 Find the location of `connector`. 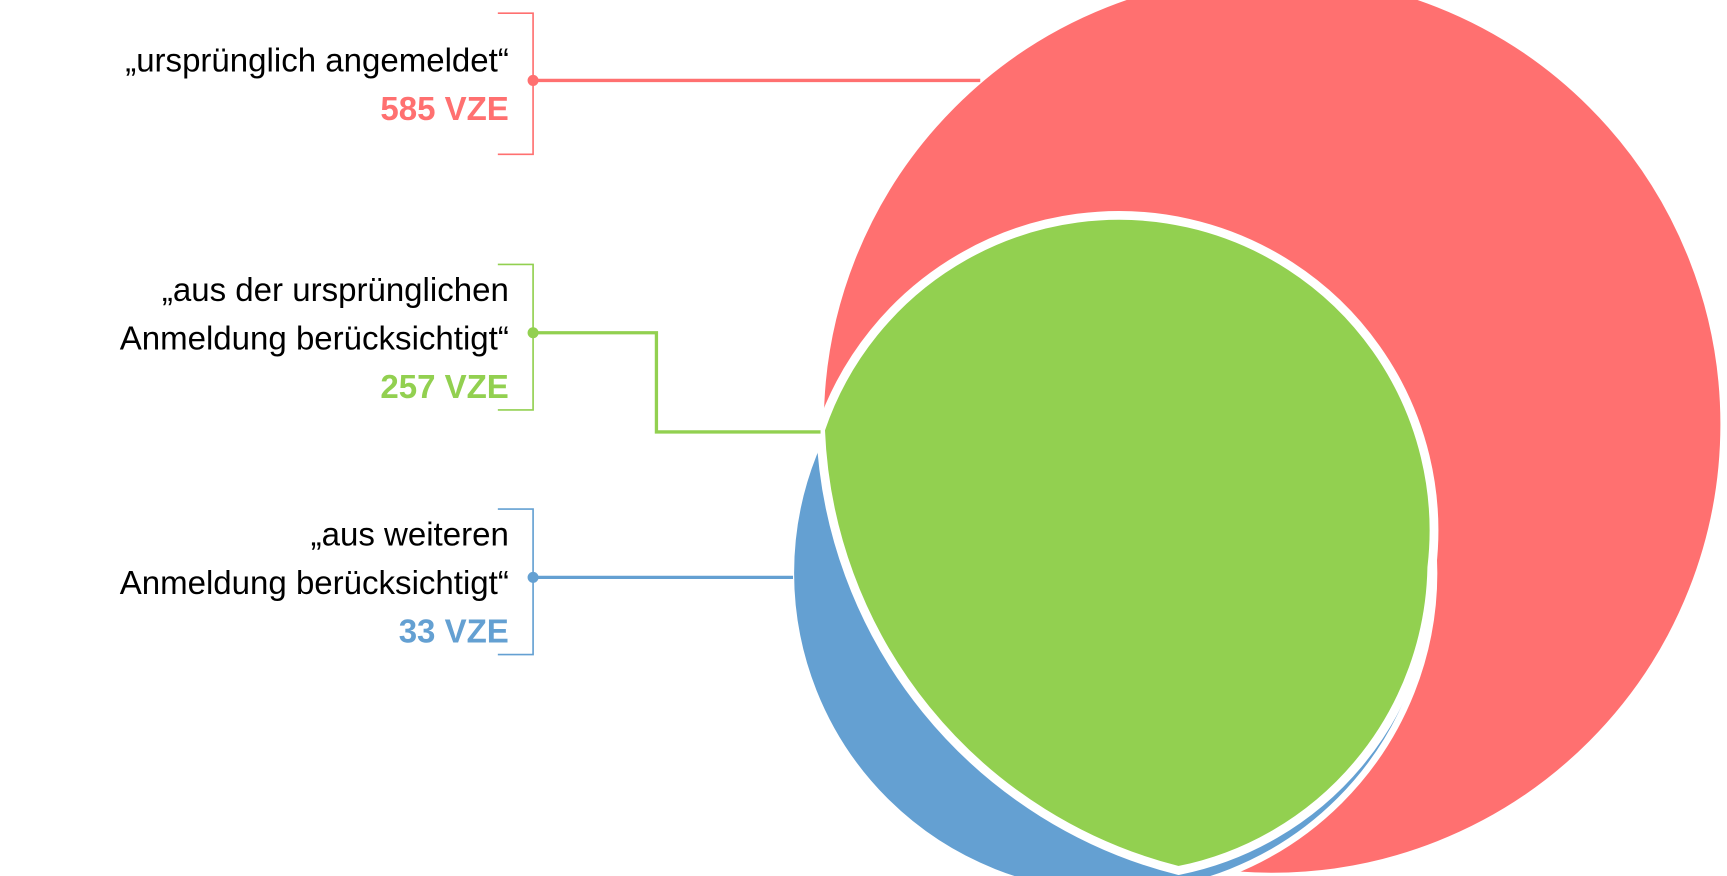

connector is located at coordinates (677, 382).